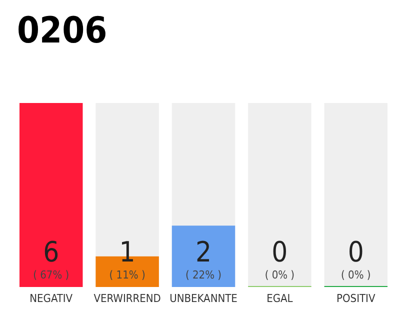 This screenshot has height=320, width=410. Describe the element at coordinates (128, 298) in the screenshot. I see `x-tick-label: VERWIRREND` at that location.